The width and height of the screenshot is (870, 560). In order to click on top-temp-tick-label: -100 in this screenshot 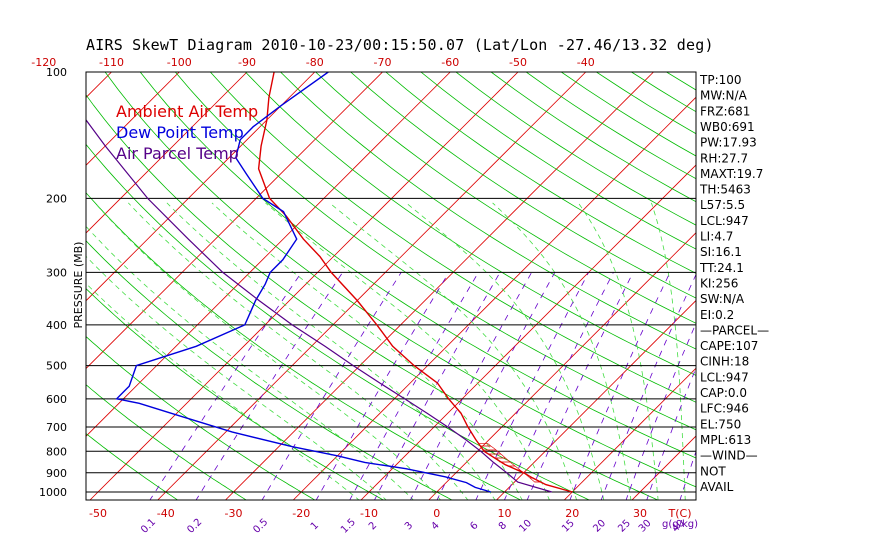, I will do `click(179, 62)`.